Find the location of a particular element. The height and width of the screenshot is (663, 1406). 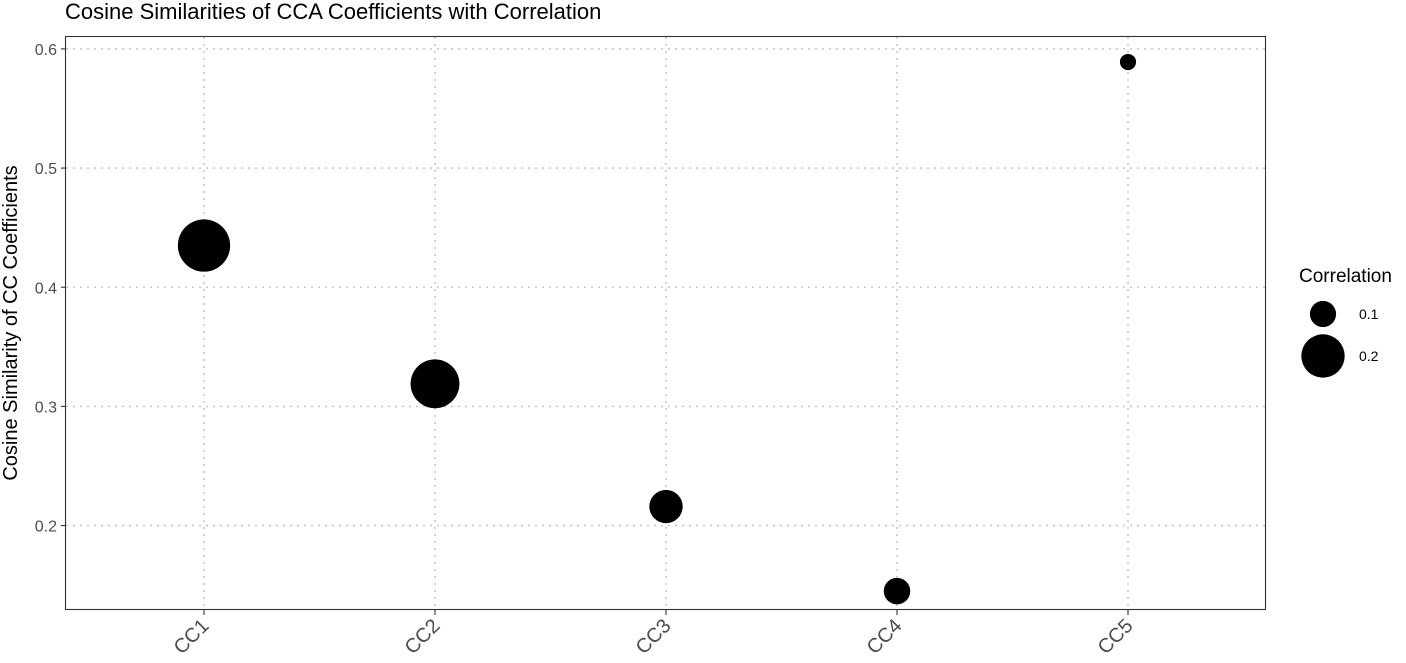

y-axis: 0.2 0.3 0.4 0.5 0.6 is located at coordinates (50, 289).